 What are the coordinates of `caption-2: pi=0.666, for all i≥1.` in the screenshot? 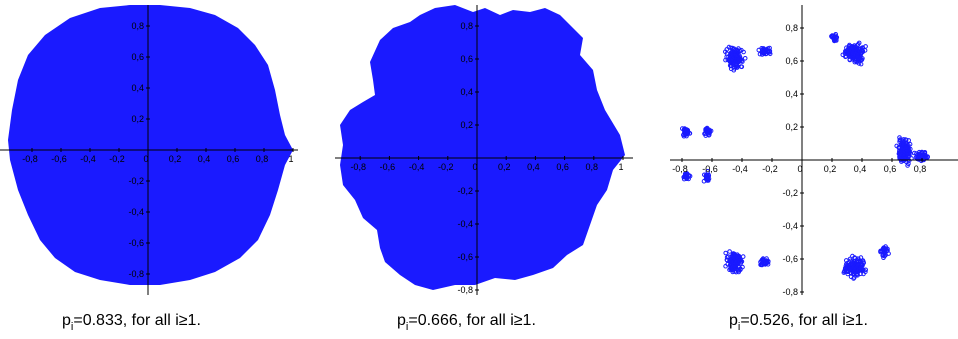 It's located at (466, 322).